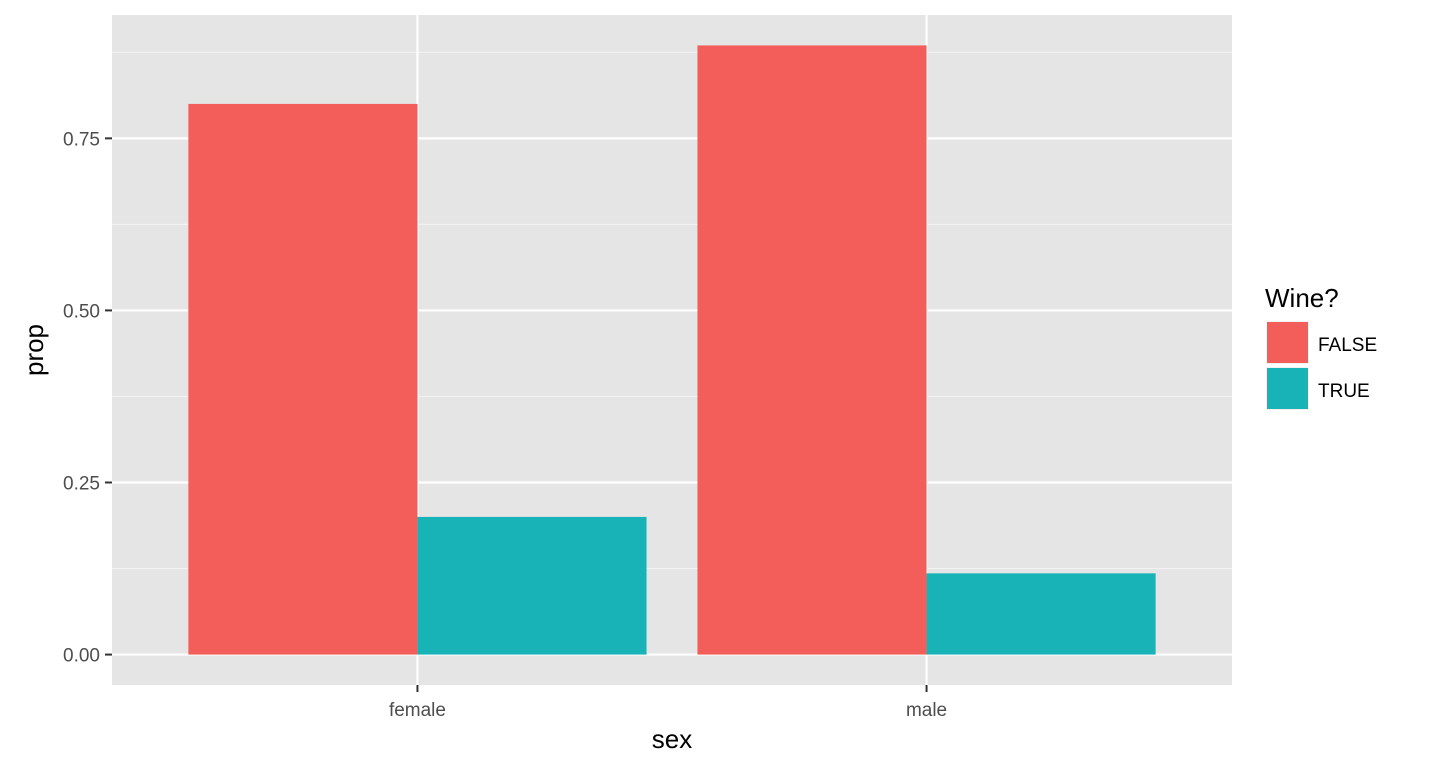  I want to click on x-tick-label: male, so click(926, 710).